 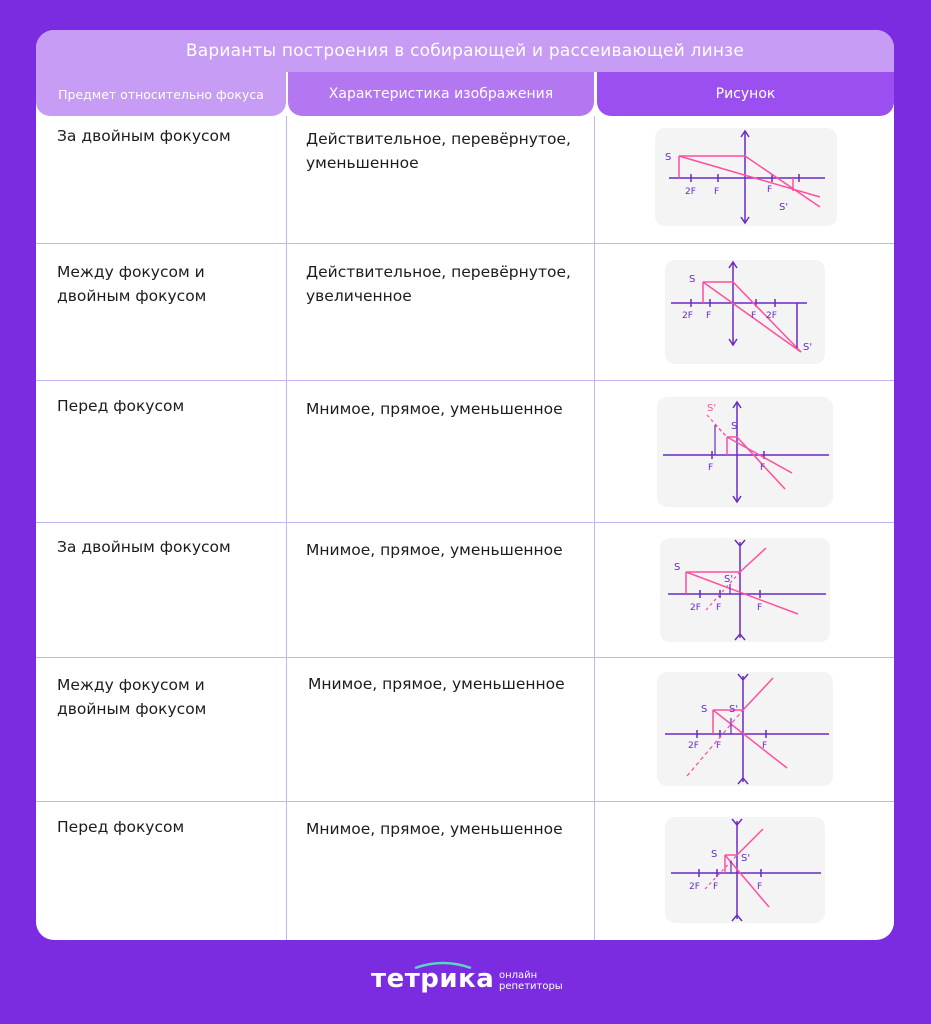 What do you see at coordinates (132, 697) in the screenshot?
I see `row-5-position: Между фокусом и двойным фокусом` at bounding box center [132, 697].